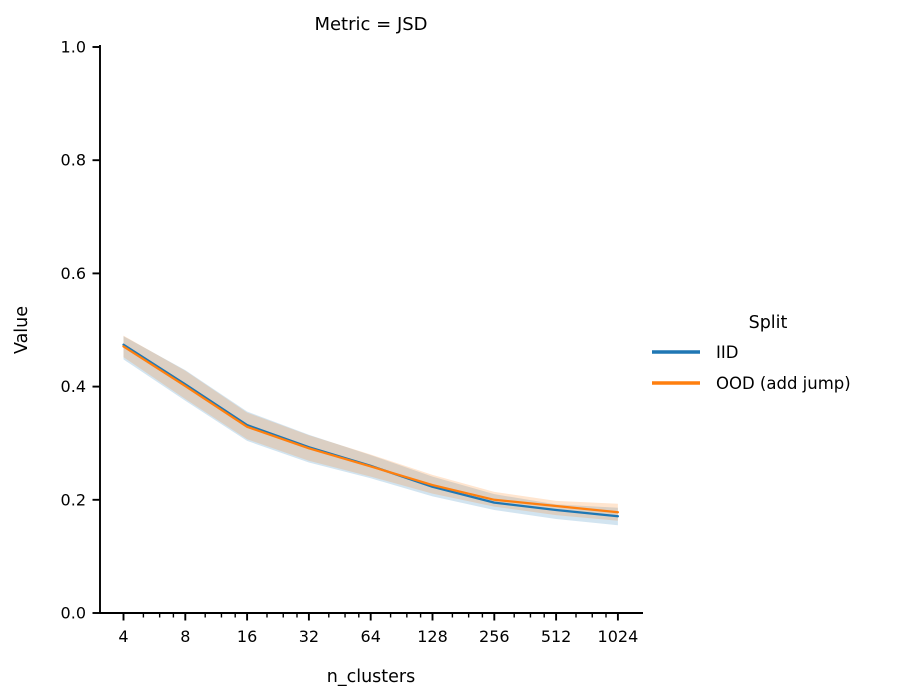  What do you see at coordinates (247, 636) in the screenshot?
I see `x-tick-label: 16` at bounding box center [247, 636].